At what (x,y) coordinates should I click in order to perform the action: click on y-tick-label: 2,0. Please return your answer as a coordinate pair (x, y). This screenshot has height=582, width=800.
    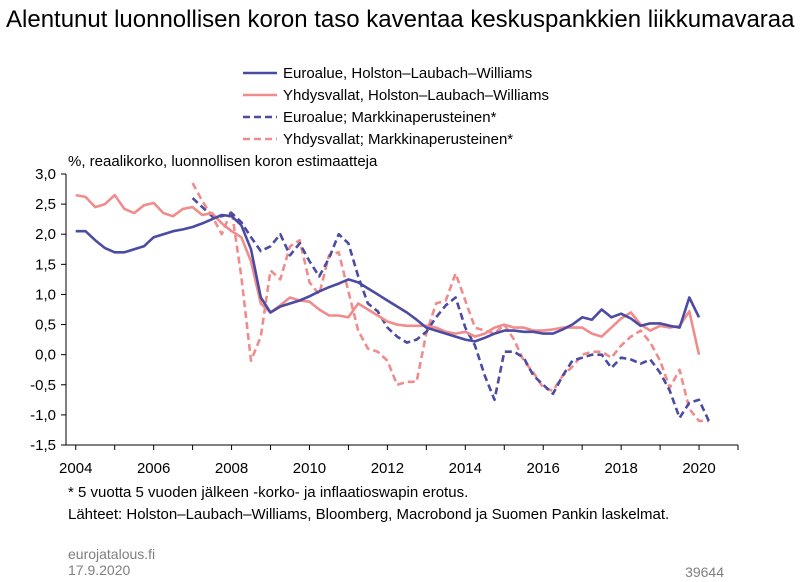
    Looking at the image, I should click on (45, 234).